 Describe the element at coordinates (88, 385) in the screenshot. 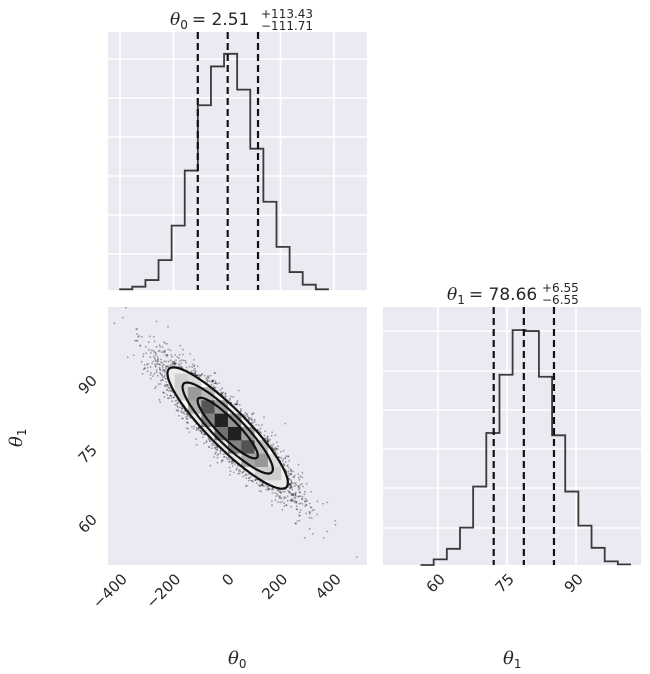

I see `ytick-theta1: 90` at that location.